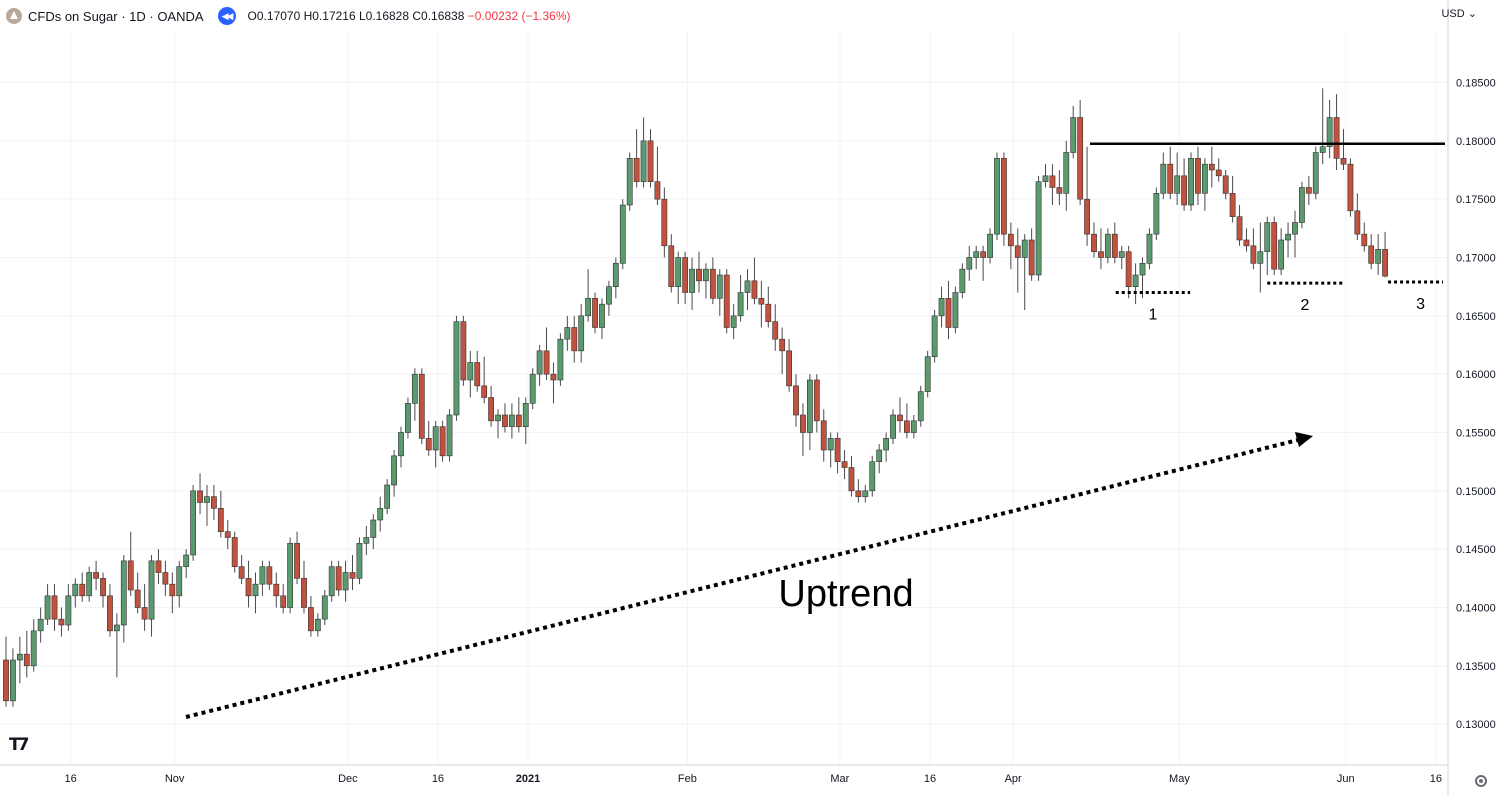  What do you see at coordinates (116, 16) in the screenshot?
I see `symbol-title: CFDs on Sugar · 1D · OANDA` at bounding box center [116, 16].